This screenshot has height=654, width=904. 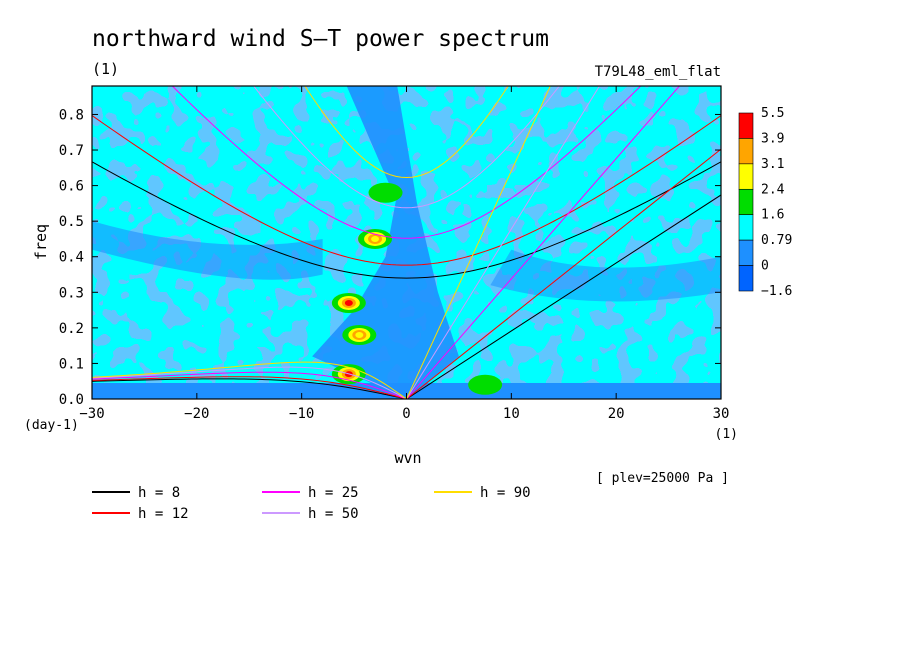 I want to click on colorbar-label: 3.9, so click(x=772, y=138).